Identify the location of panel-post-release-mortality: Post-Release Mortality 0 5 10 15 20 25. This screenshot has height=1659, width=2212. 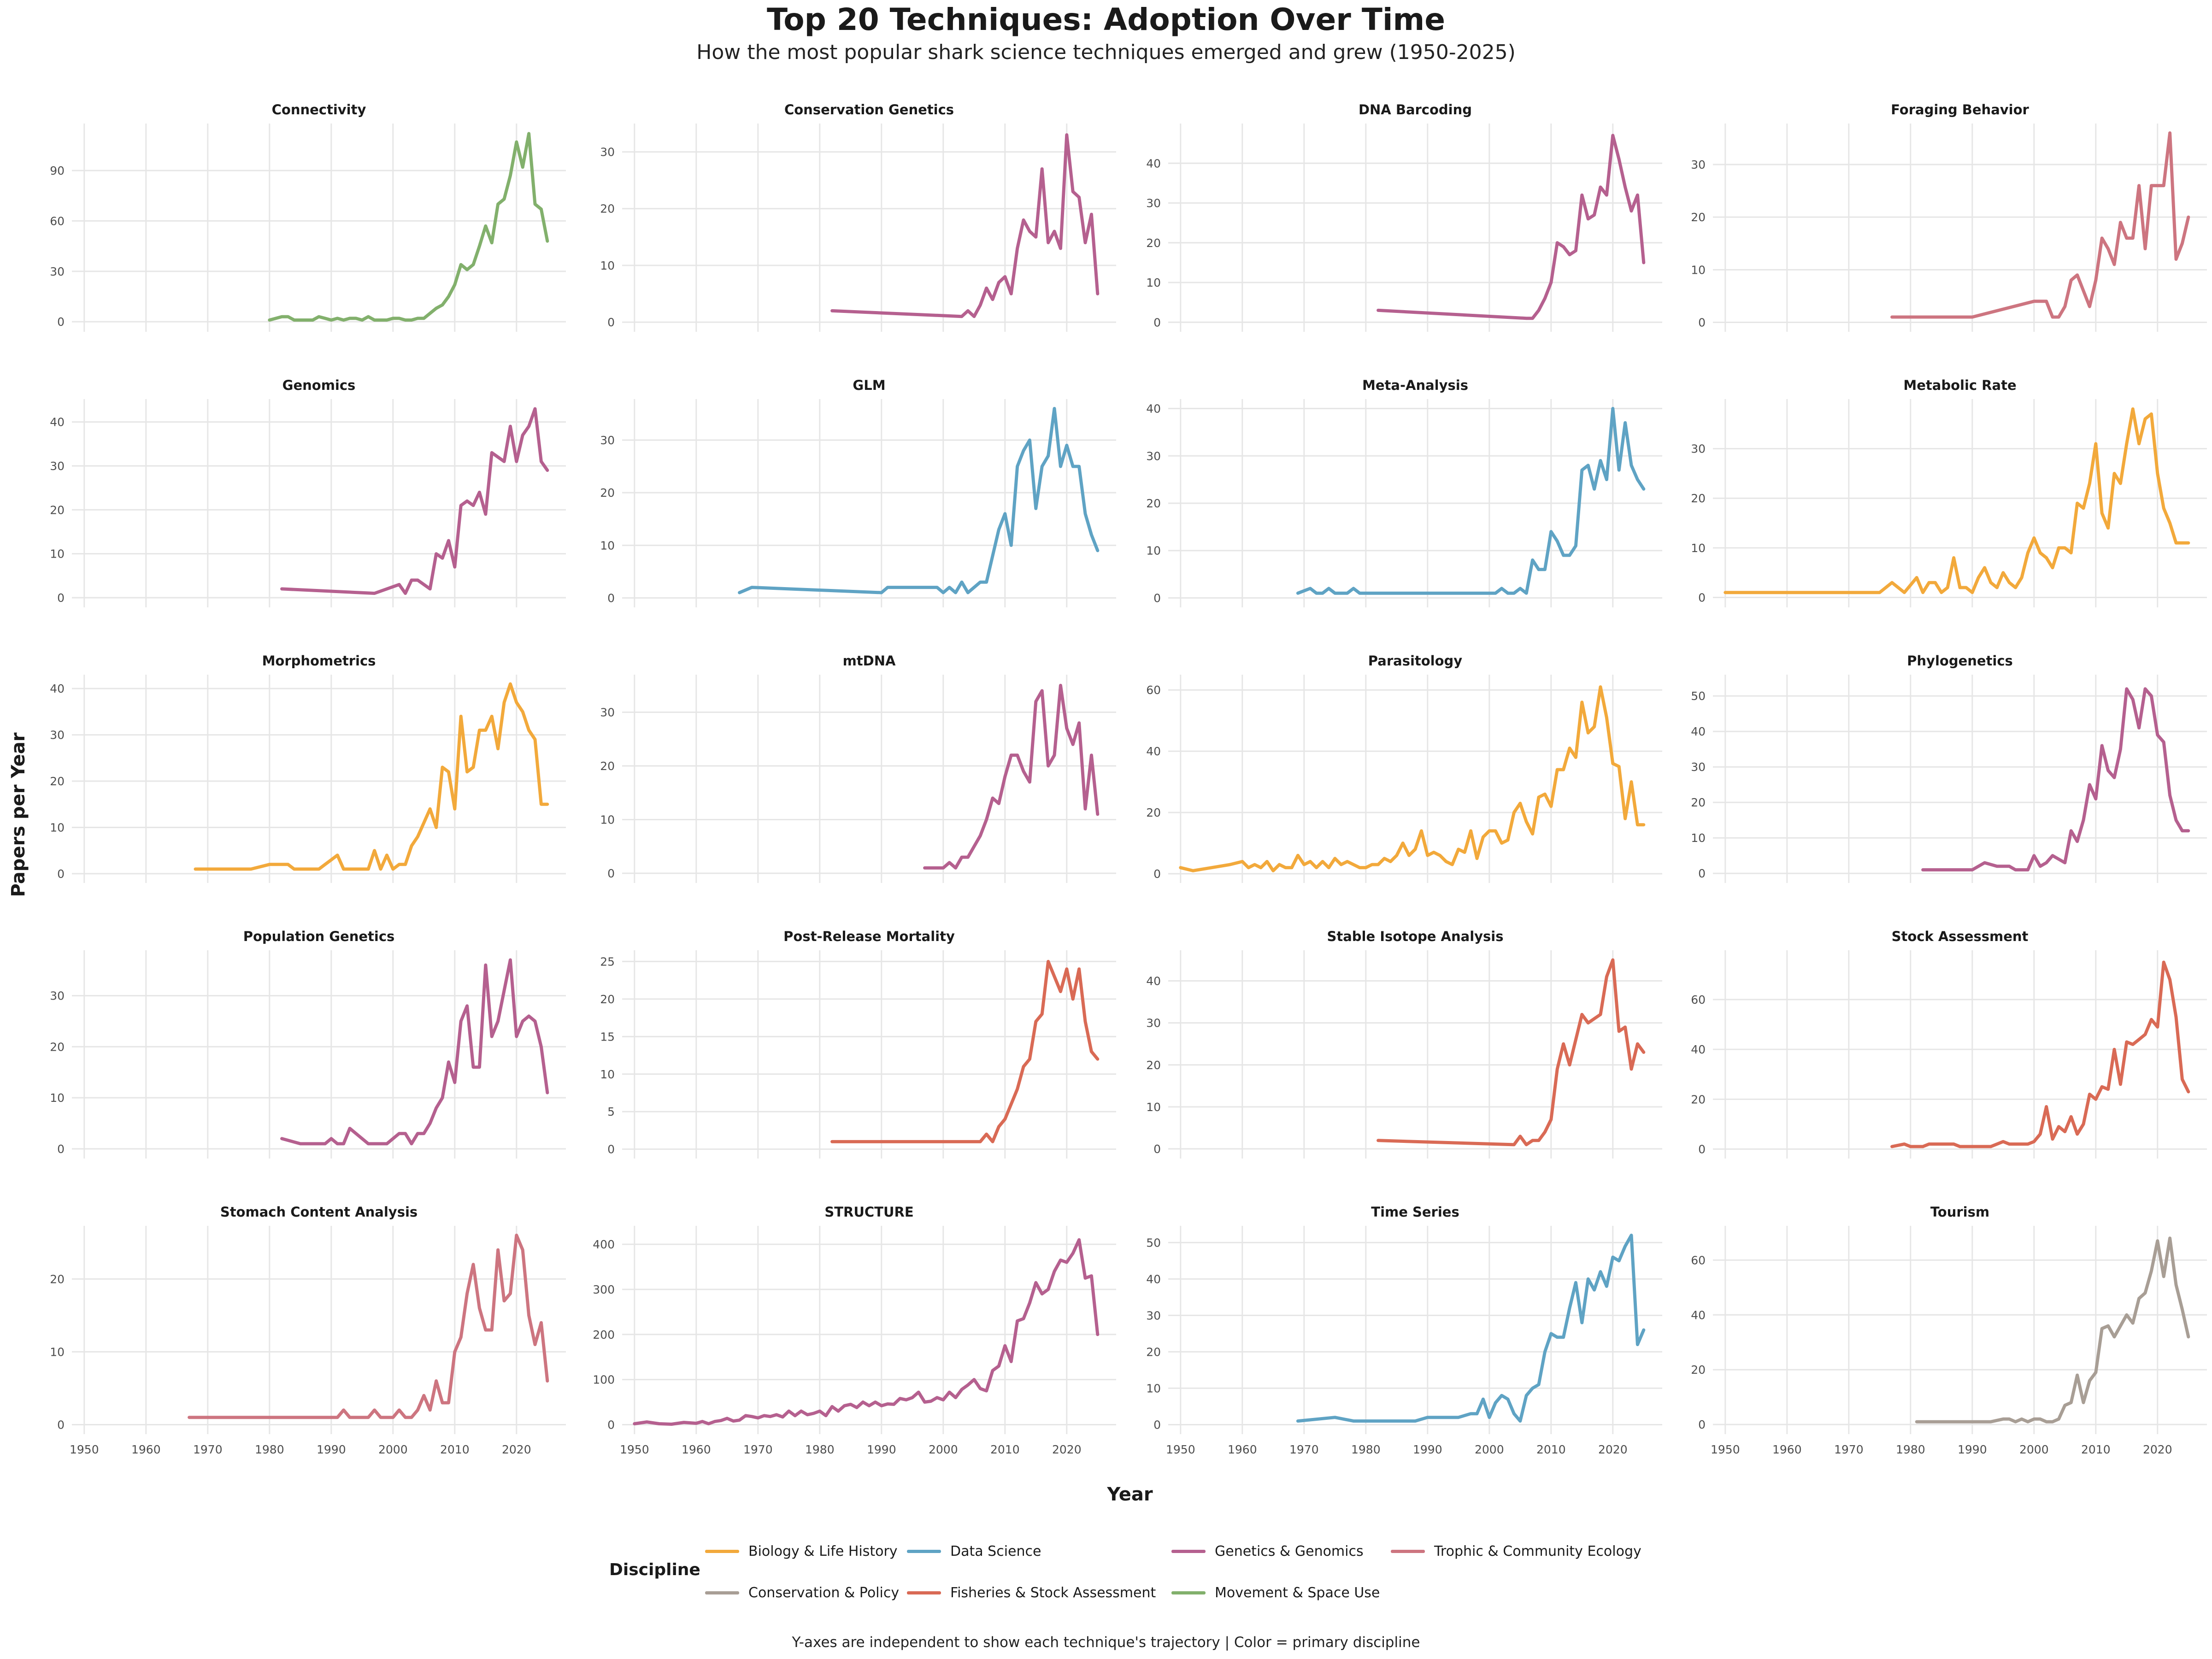
(858, 1044).